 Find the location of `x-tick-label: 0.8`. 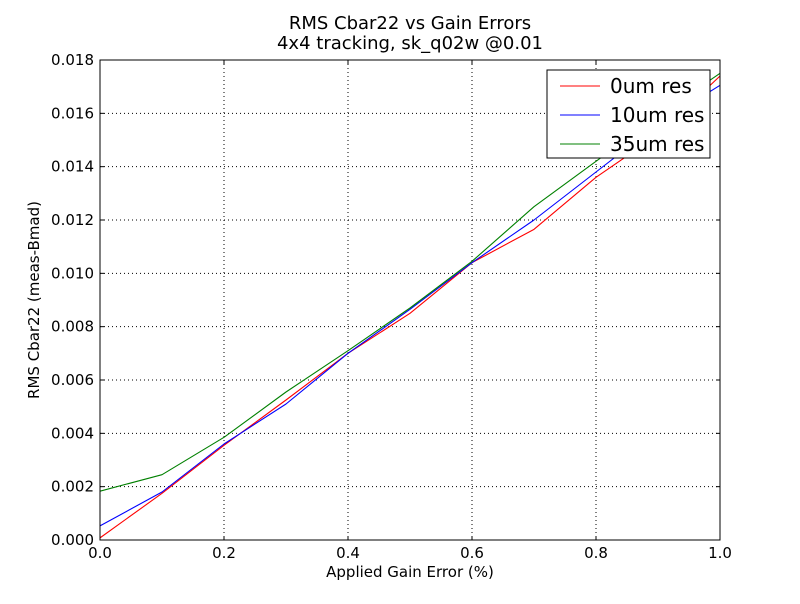

x-tick-label: 0.8 is located at coordinates (596, 553).